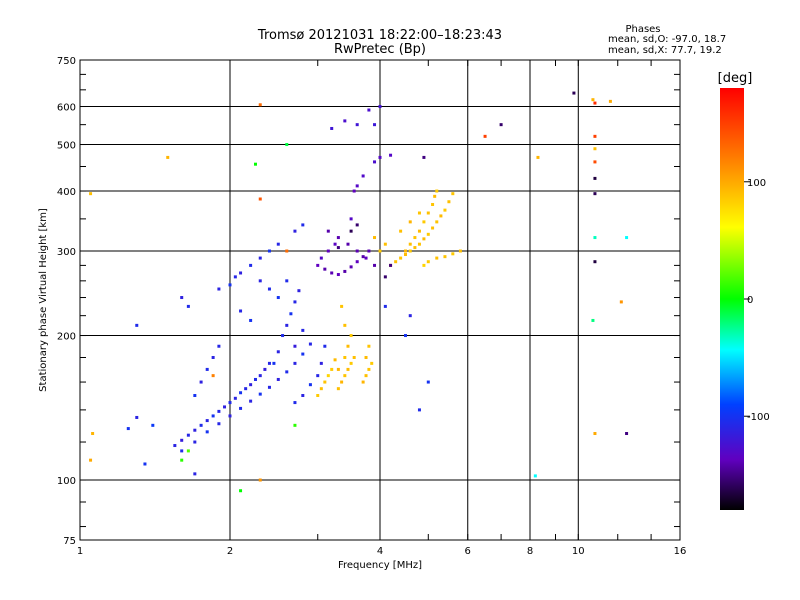 This screenshot has height=600, width=800. I want to click on x-tick-label: 1, so click(80, 551).